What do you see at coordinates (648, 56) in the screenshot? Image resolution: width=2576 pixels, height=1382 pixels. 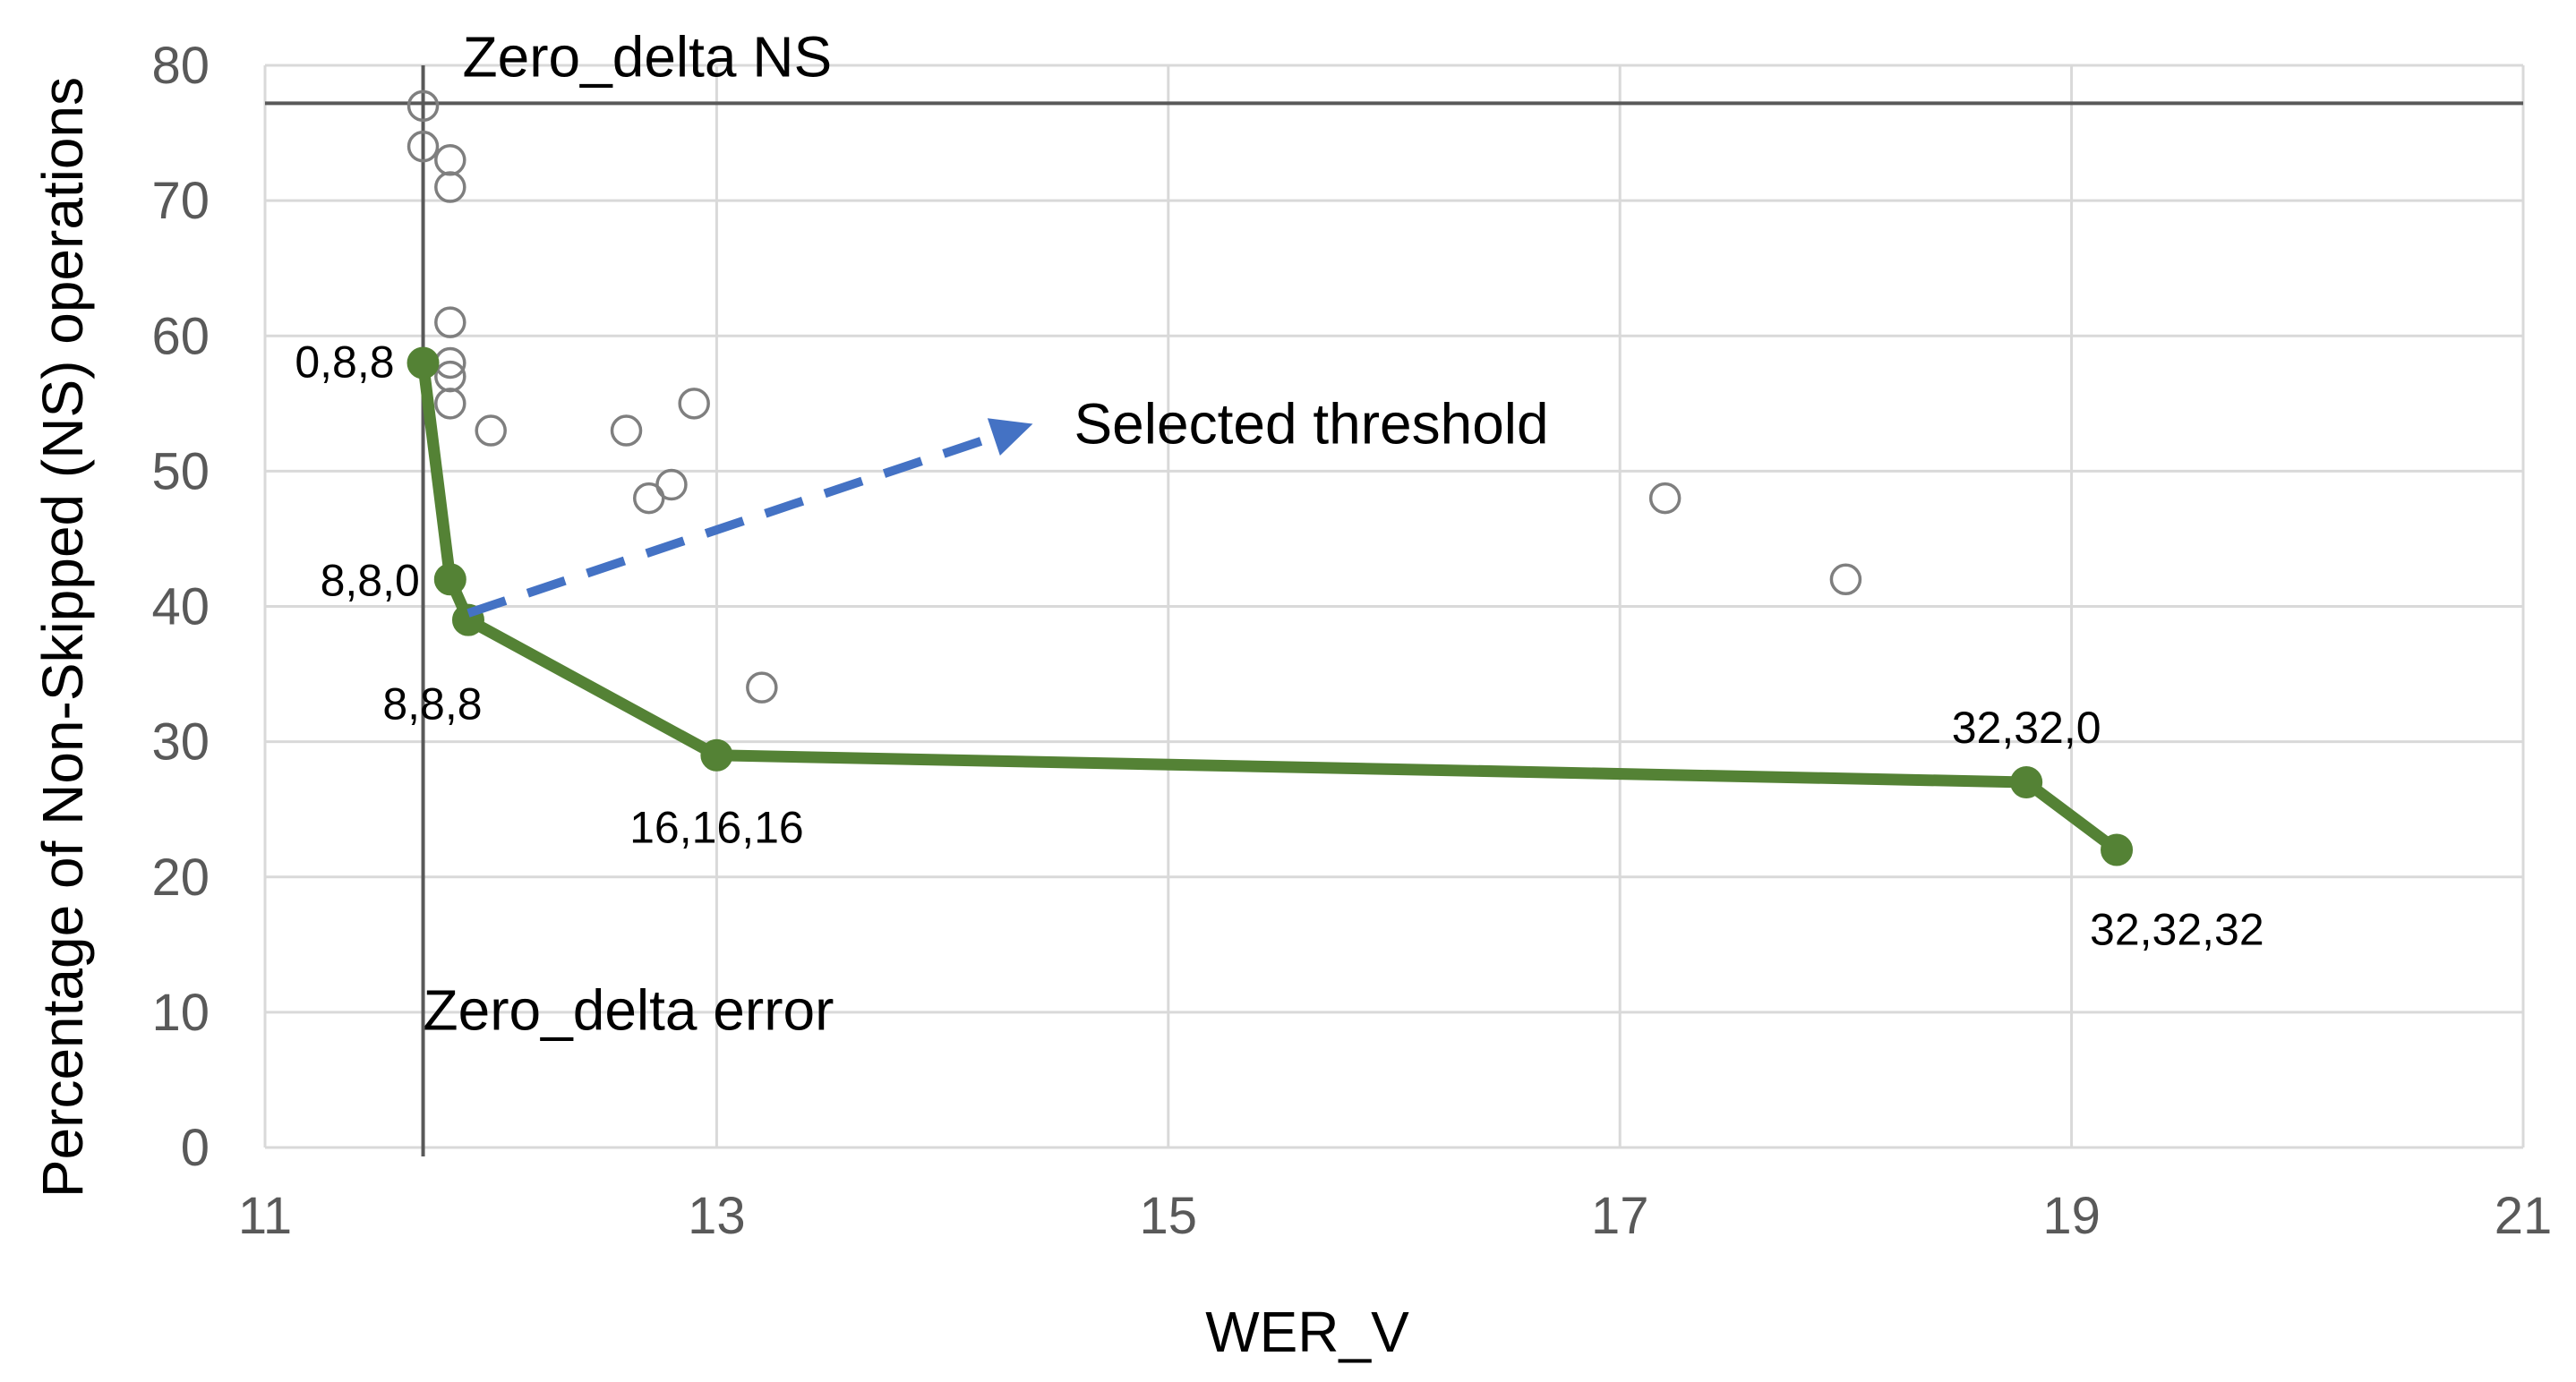 I see `zero-delta-ns-label: Zero_delta NS` at bounding box center [648, 56].